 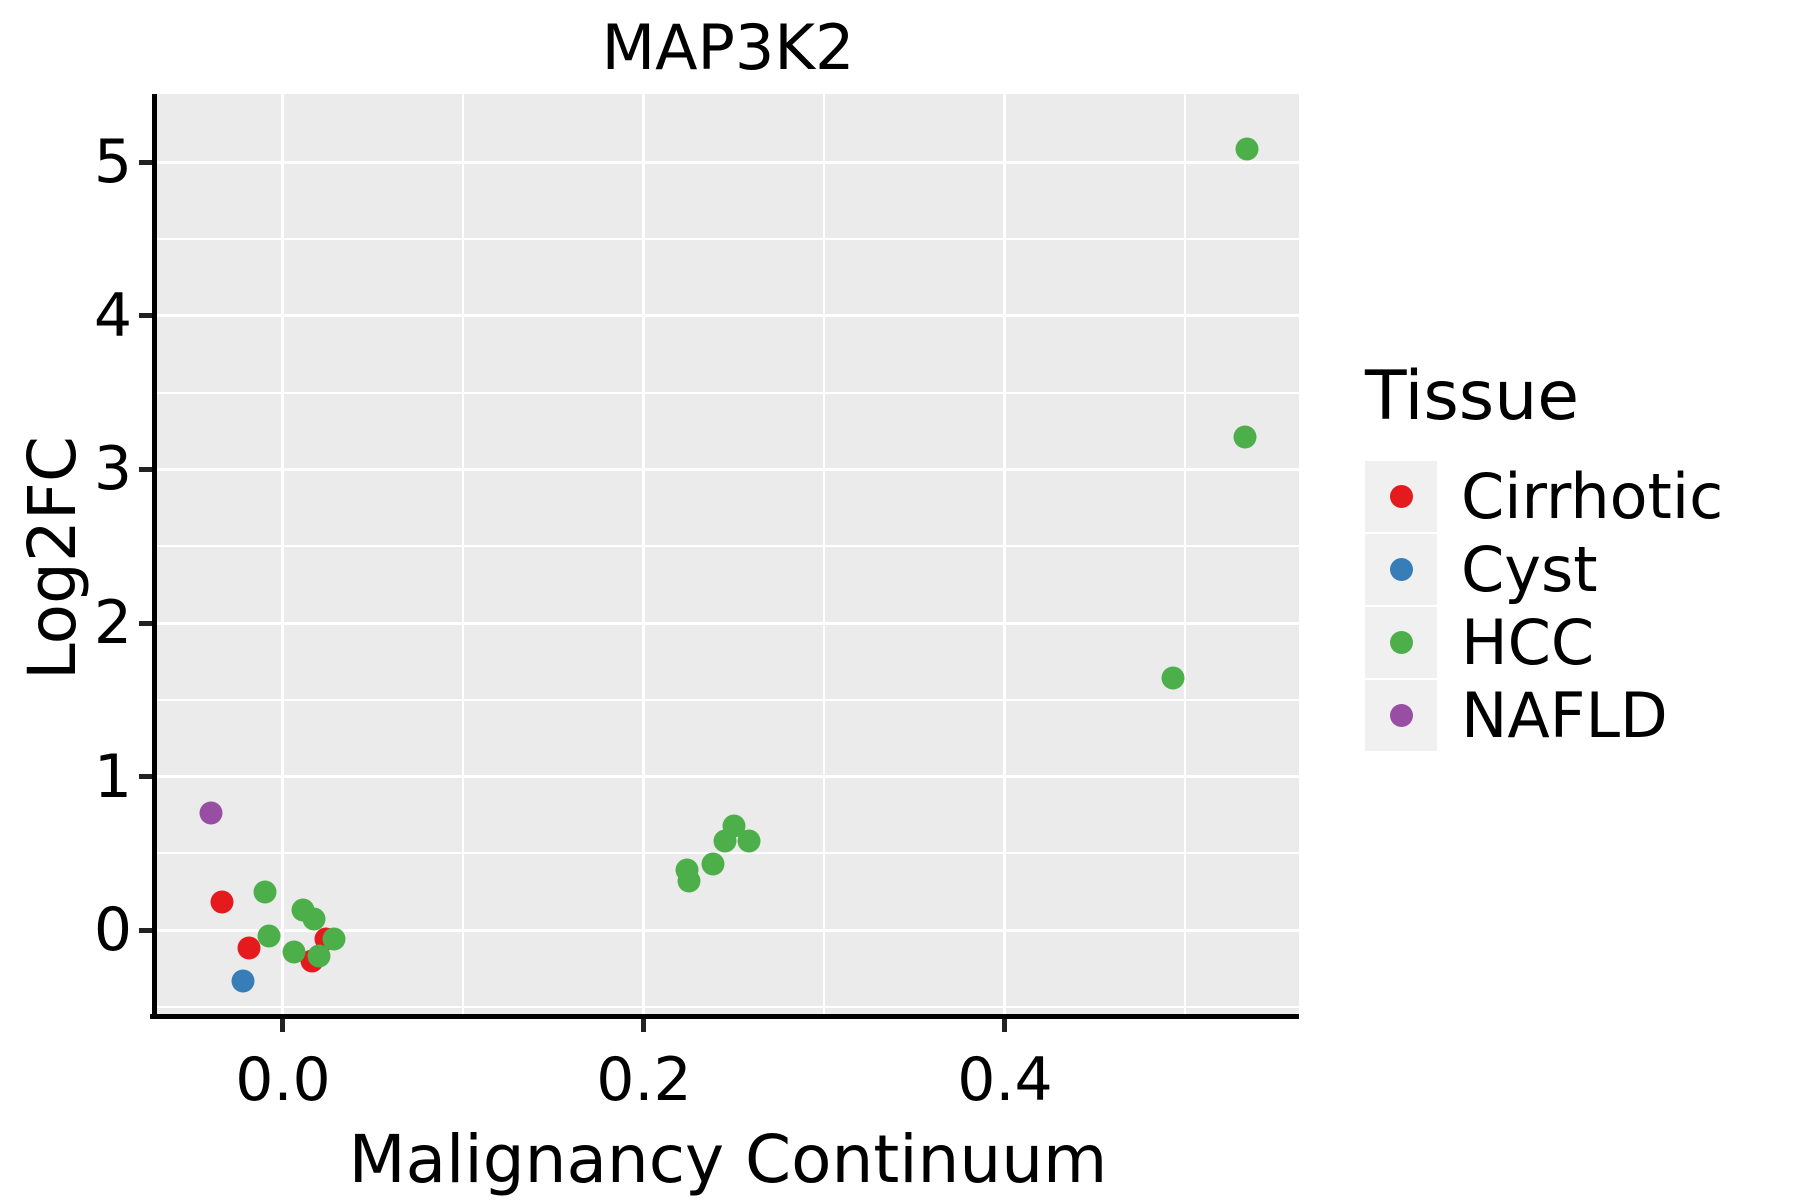 I want to click on y-tick-label: 3, so click(x=112, y=469).